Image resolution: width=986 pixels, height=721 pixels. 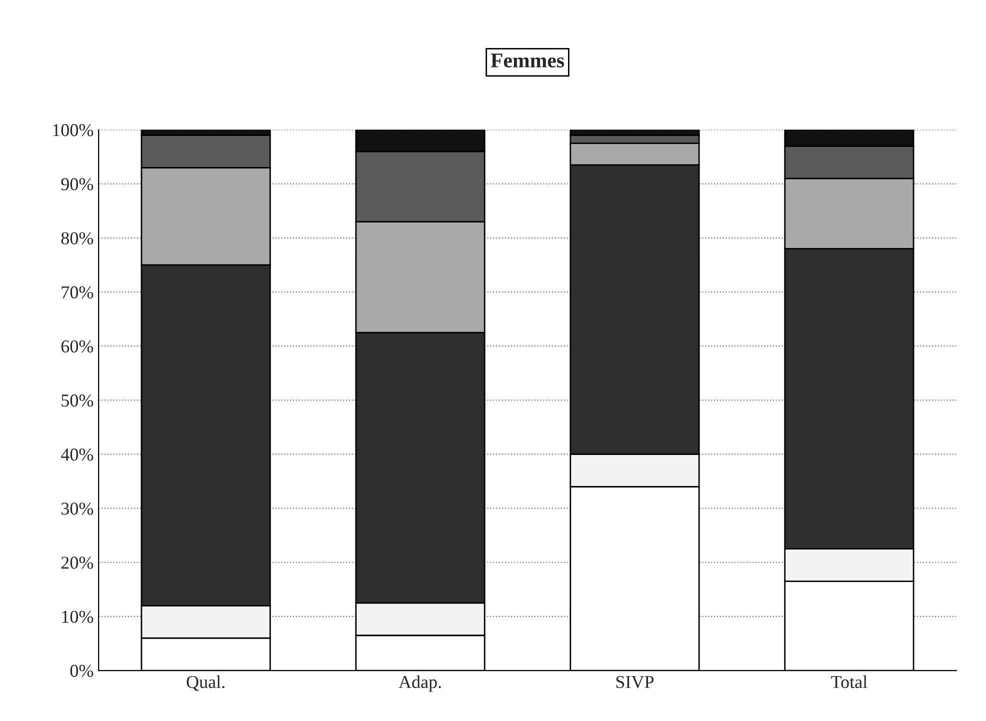 What do you see at coordinates (78, 292) in the screenshot?
I see `y-tick-label: 70%` at bounding box center [78, 292].